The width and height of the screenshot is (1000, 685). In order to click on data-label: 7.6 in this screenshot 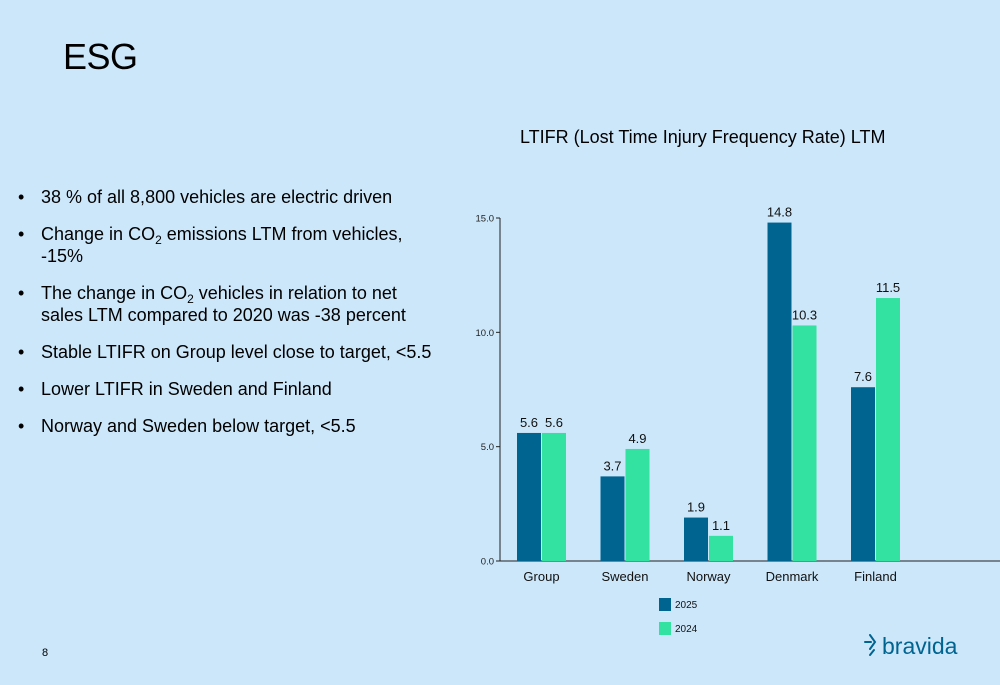, I will do `click(863, 376)`.